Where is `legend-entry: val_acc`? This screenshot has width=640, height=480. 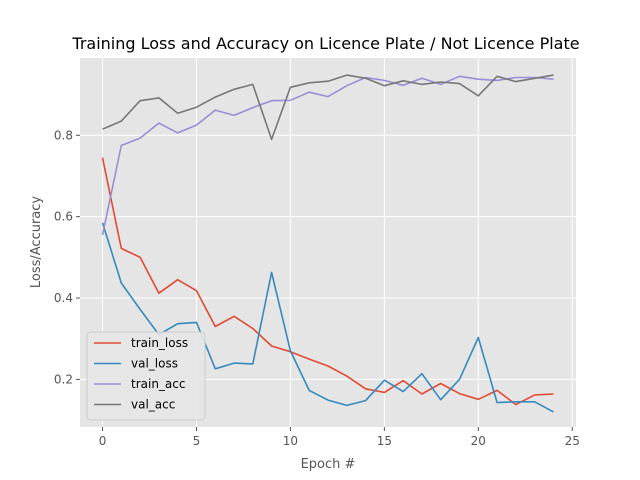 legend-entry: val_acc is located at coordinates (153, 405).